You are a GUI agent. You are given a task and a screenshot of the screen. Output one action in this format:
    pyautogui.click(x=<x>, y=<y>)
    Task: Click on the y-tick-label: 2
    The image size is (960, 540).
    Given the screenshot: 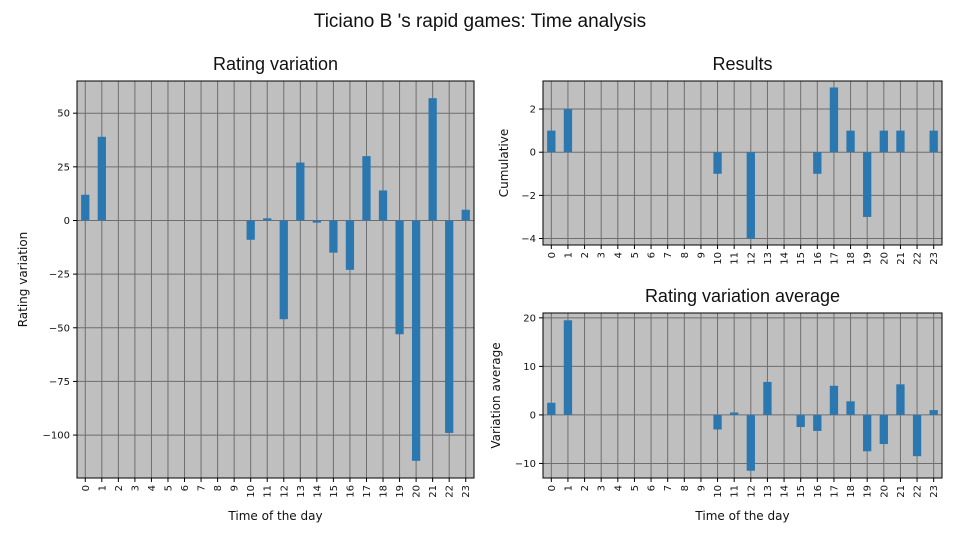 What is the action you would take?
    pyautogui.click(x=533, y=110)
    